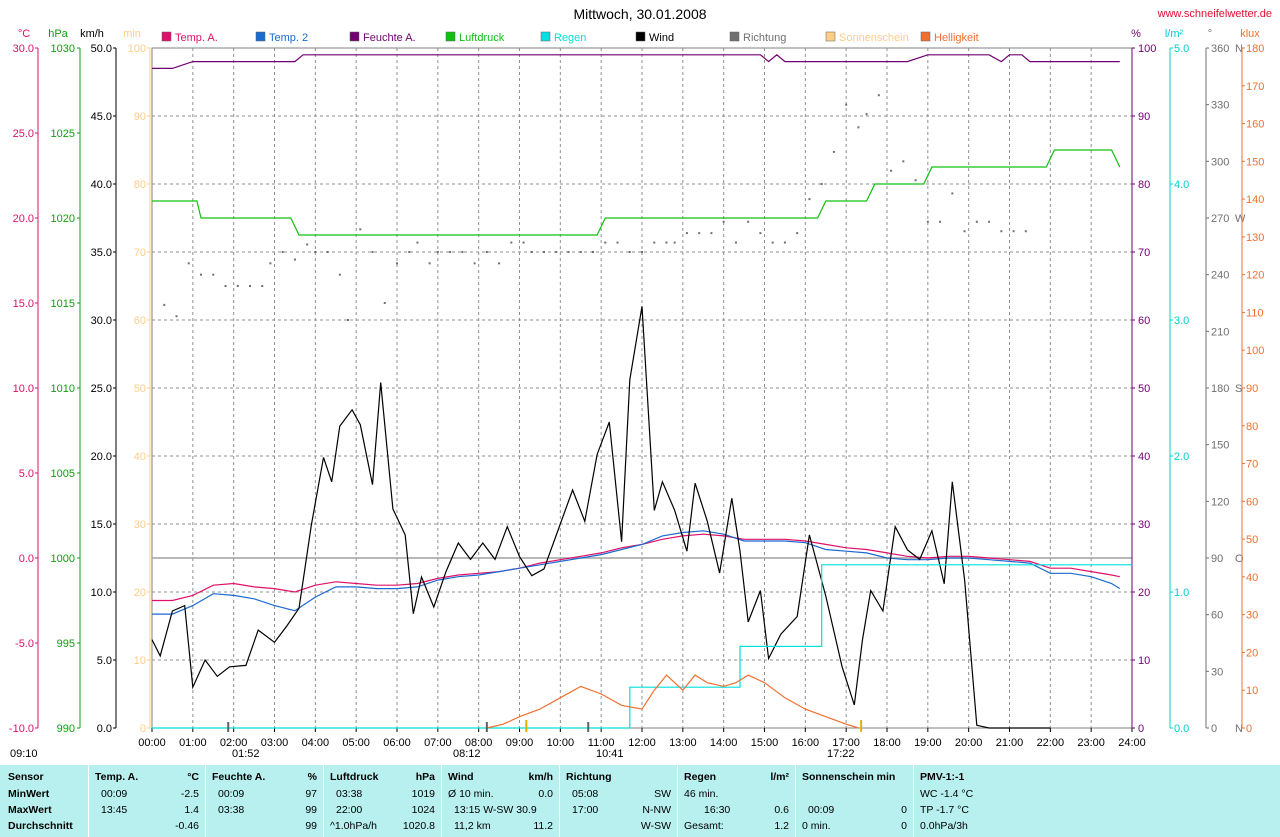  I want to click on humidity-axis-unit: %, so click(1136, 34).